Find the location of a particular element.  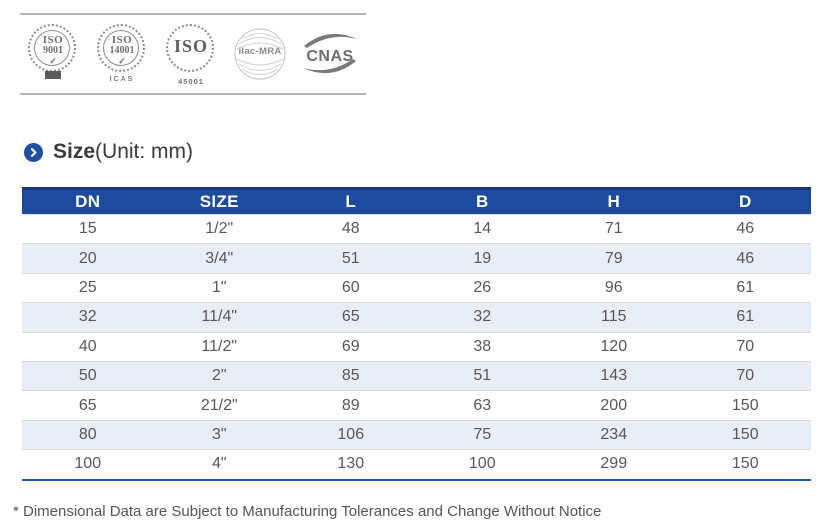

table-cell: 85 is located at coordinates (351, 376).